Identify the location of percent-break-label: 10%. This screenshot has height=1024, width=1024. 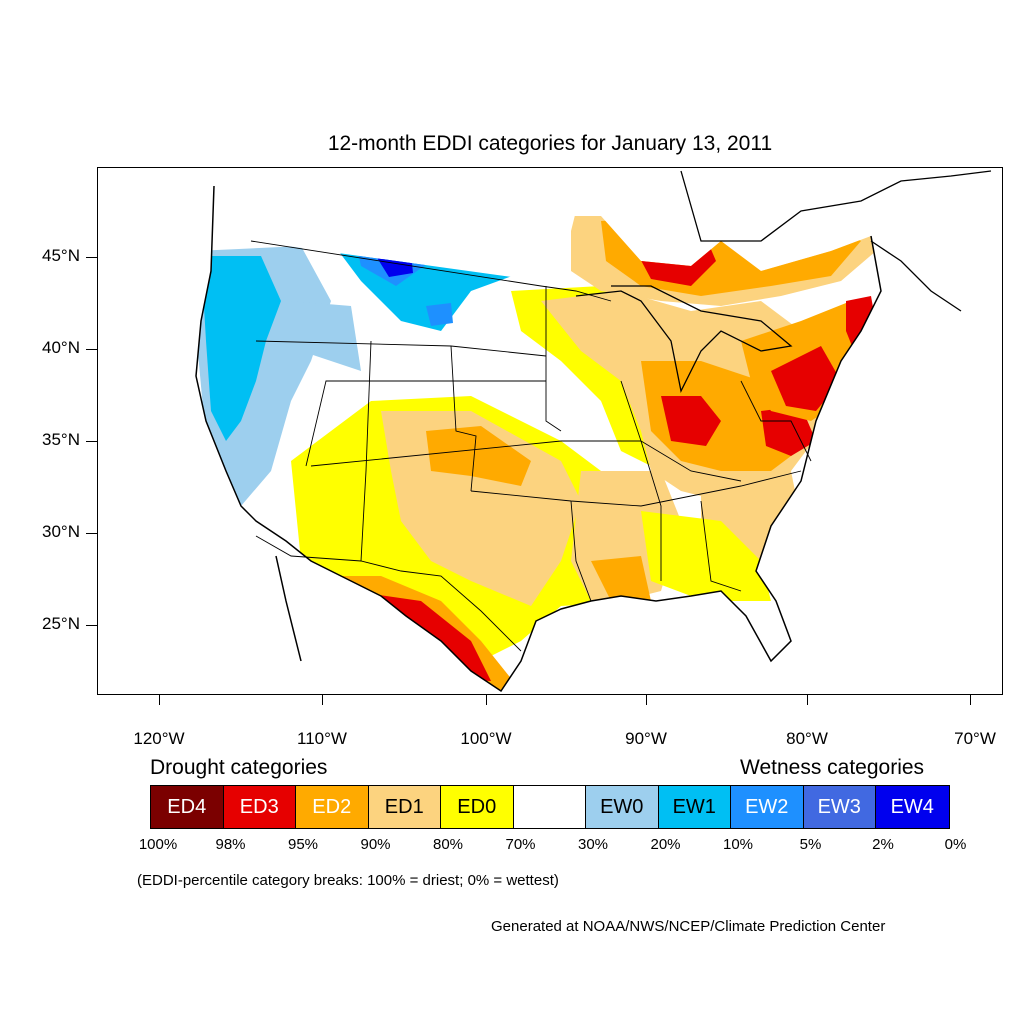
(738, 844).